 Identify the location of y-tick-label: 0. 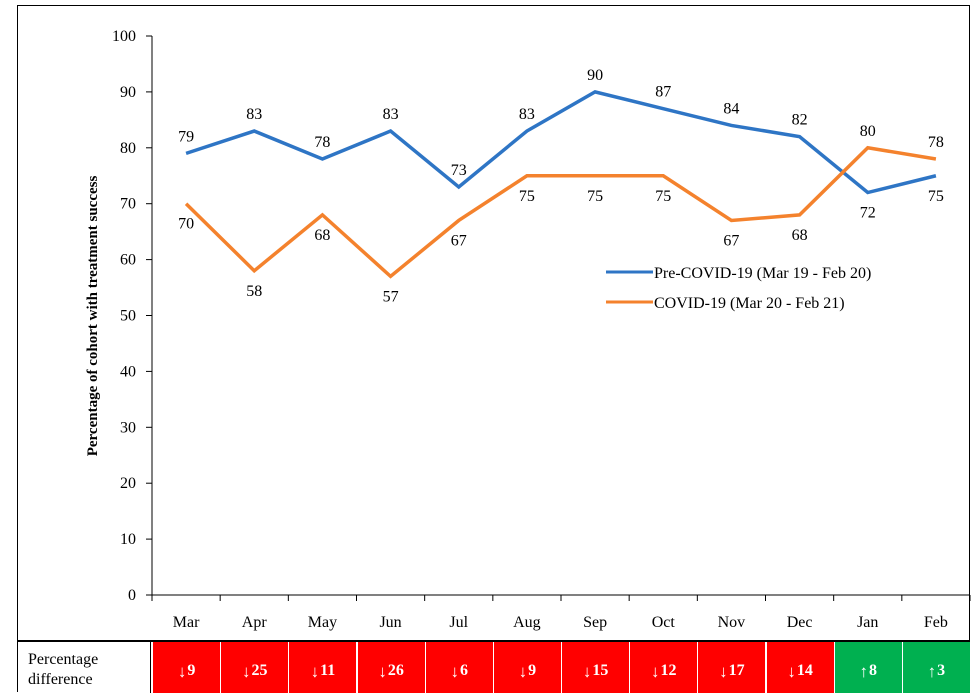
(132, 595).